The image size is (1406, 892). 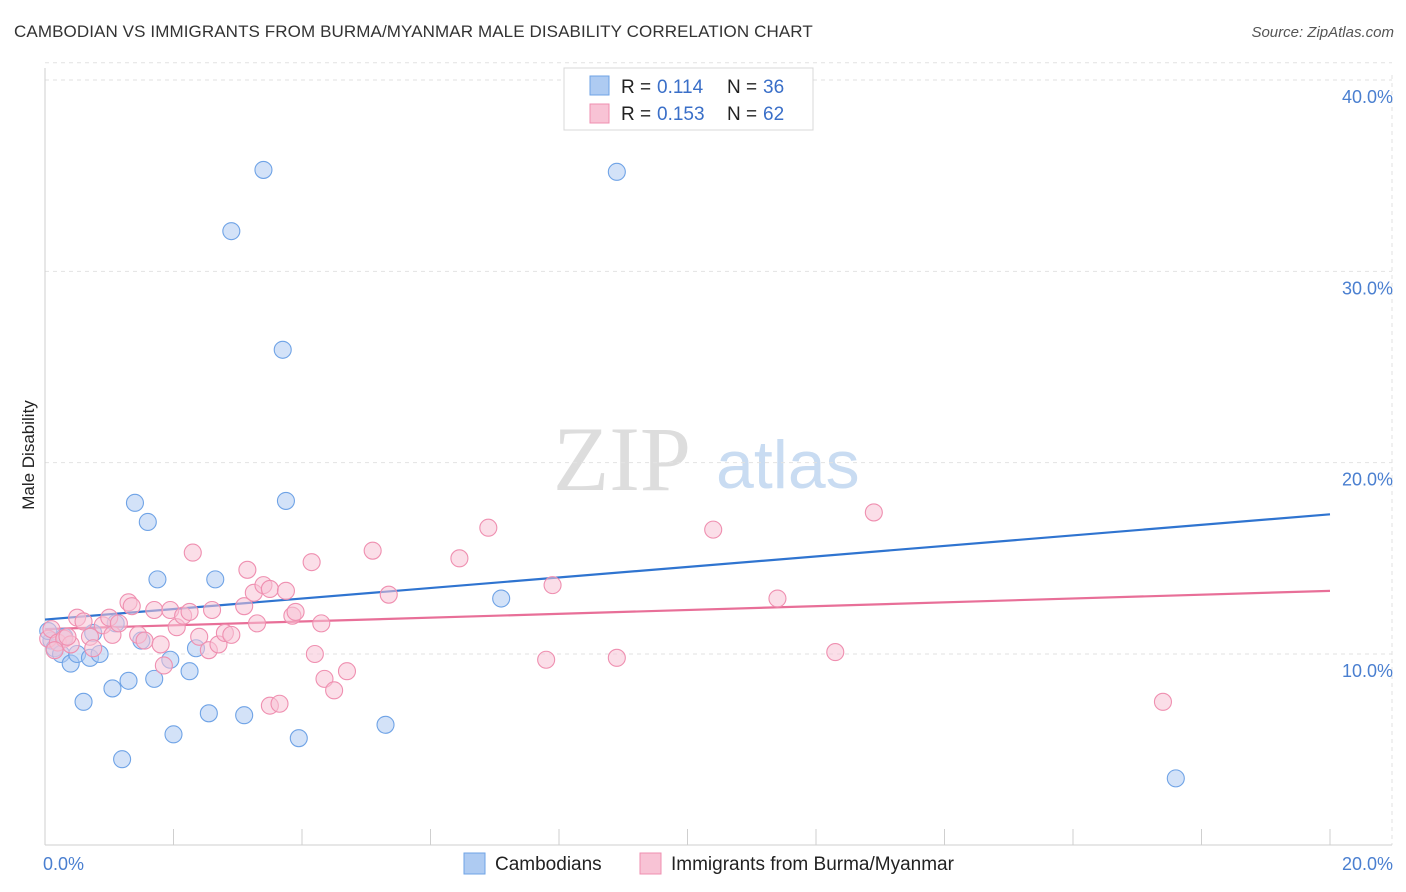 I want to click on legend-swatch-burma, so click(x=599, y=113).